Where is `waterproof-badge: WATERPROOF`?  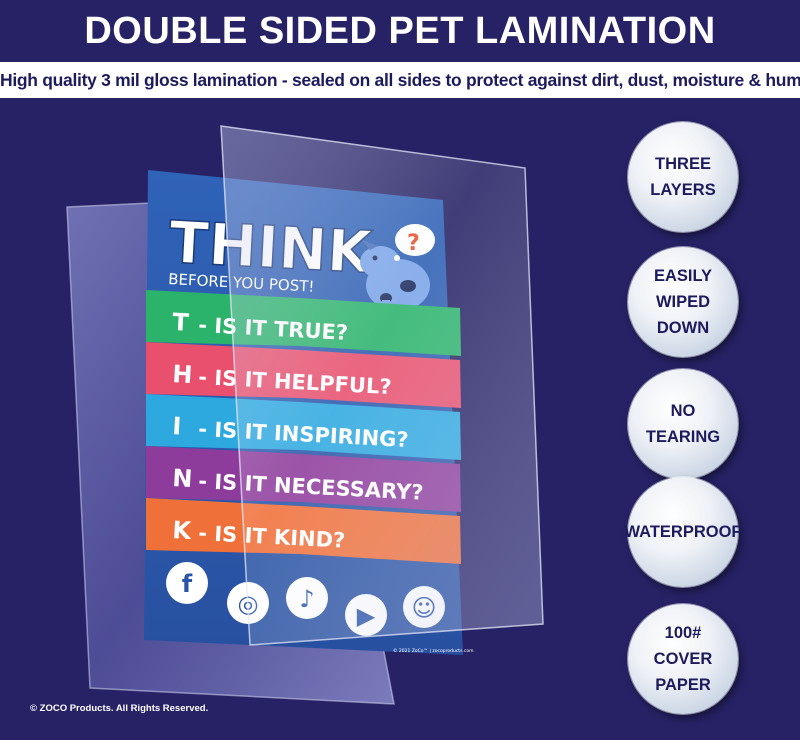
waterproof-badge: WATERPROOF is located at coordinates (683, 532).